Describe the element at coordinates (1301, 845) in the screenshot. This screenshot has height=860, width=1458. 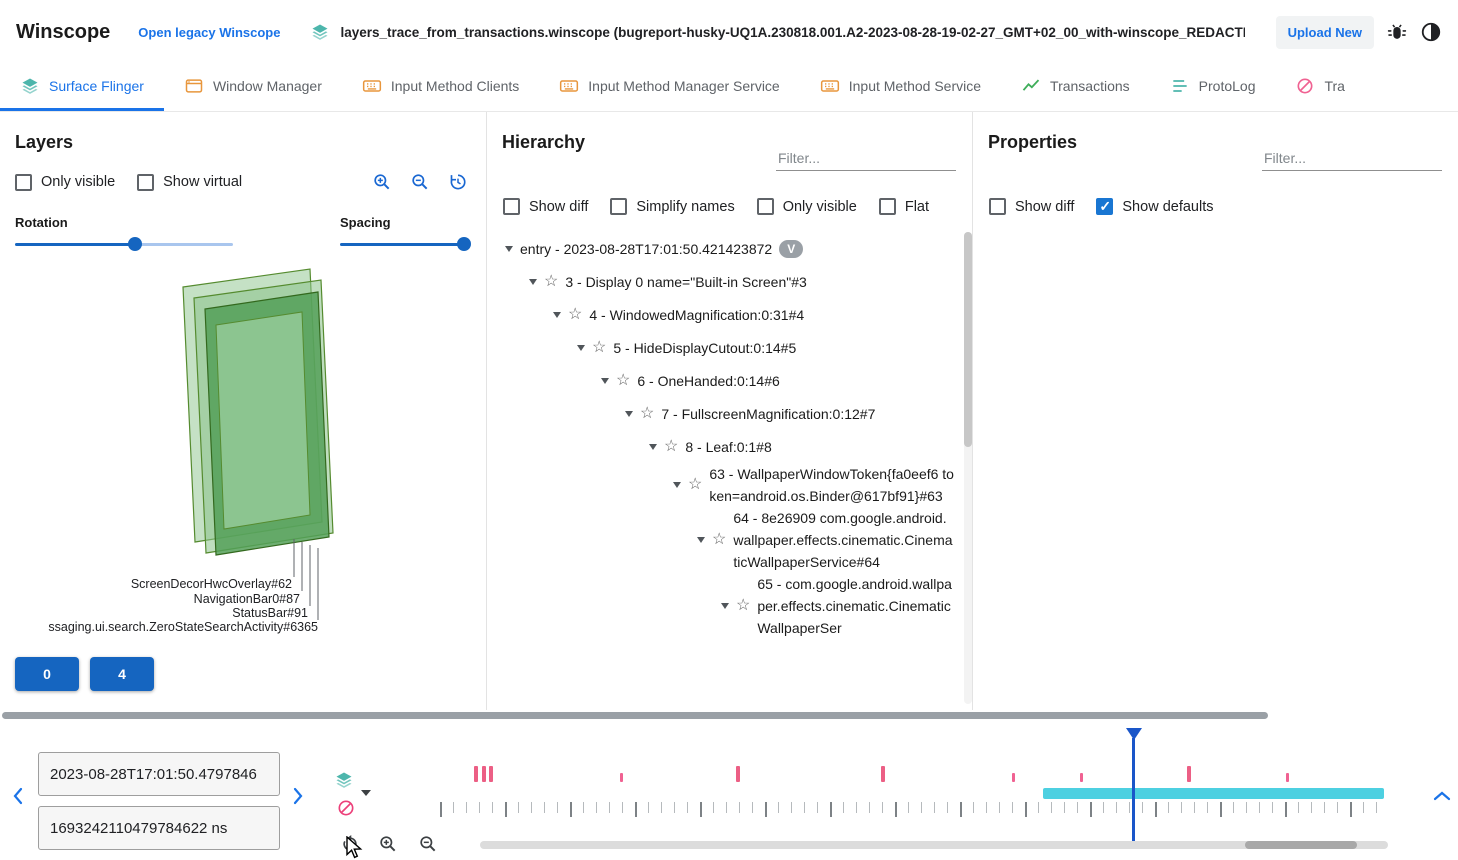
I see `timeline-scrollbar-thumb` at that location.